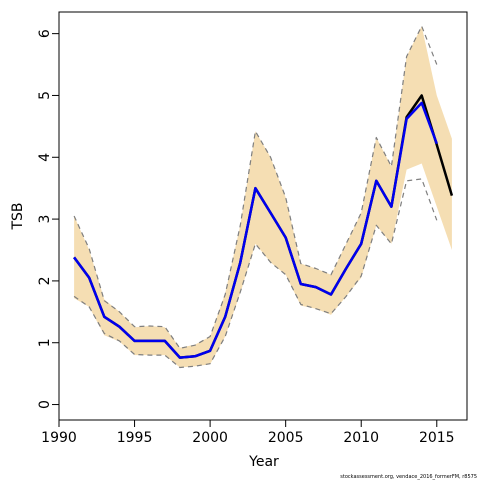 The image size is (480, 480). I want to click on y-tick-label-1: 1, so click(45, 342).